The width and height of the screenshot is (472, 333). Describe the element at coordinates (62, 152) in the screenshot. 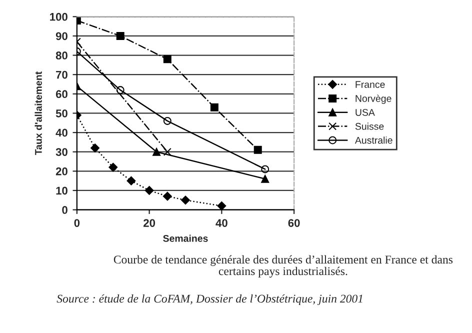

I see `y-tick-label: 30` at that location.